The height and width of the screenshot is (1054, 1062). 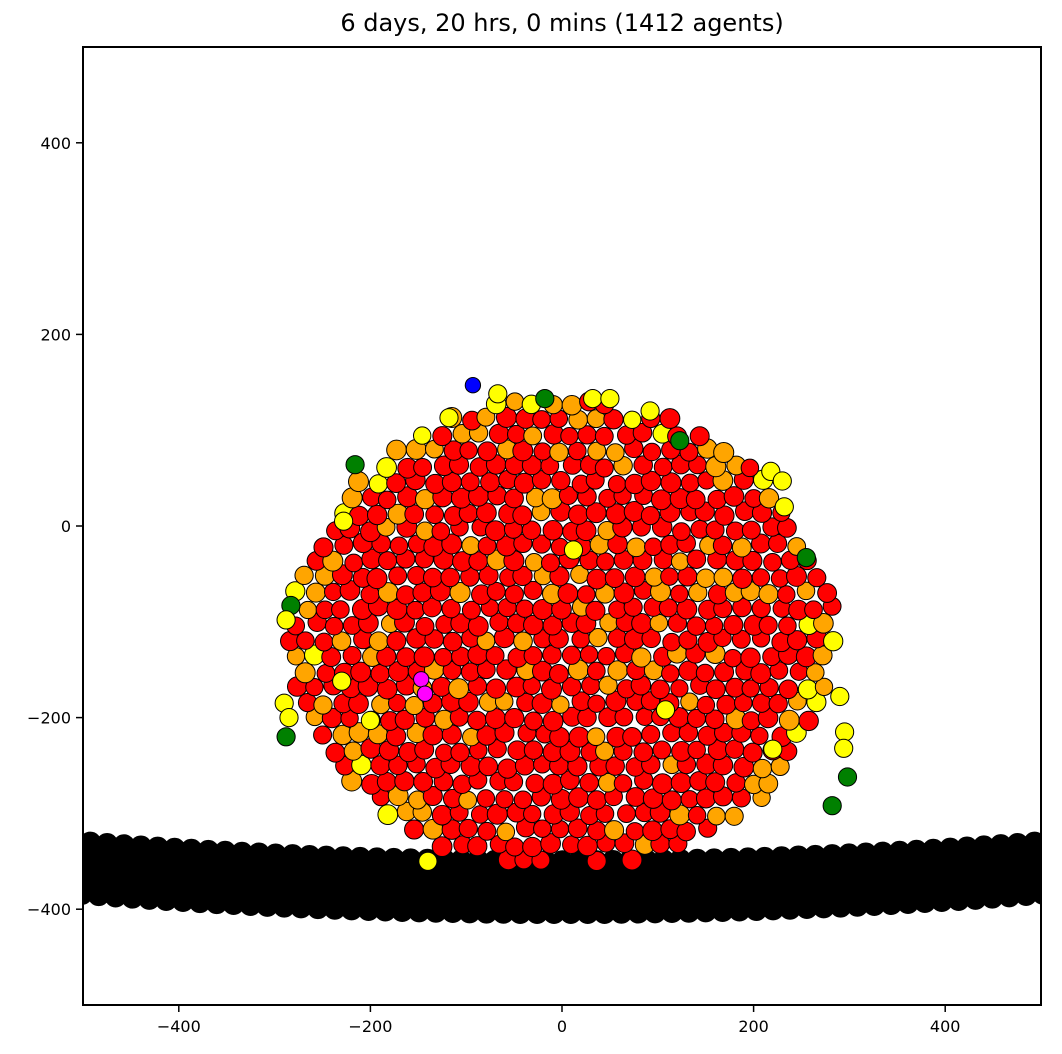 What do you see at coordinates (425, 693) in the screenshot?
I see `agent-cell-magenta` at bounding box center [425, 693].